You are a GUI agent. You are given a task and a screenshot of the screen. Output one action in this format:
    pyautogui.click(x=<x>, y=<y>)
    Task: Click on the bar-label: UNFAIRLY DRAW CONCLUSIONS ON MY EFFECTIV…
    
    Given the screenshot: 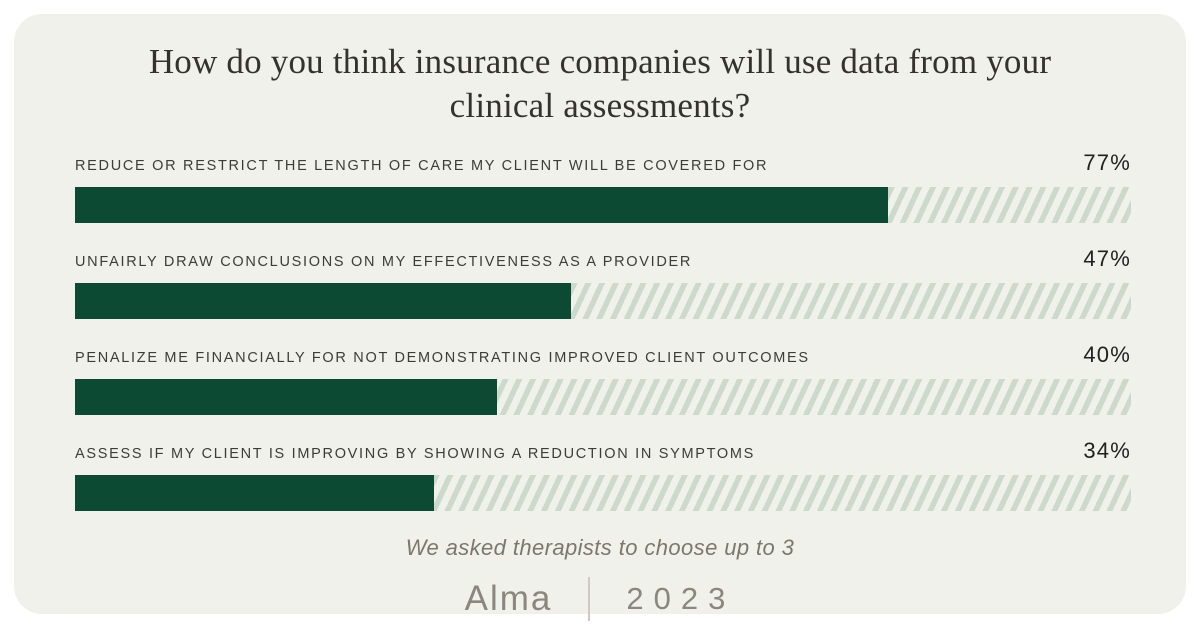 What is the action you would take?
    pyautogui.click(x=384, y=261)
    